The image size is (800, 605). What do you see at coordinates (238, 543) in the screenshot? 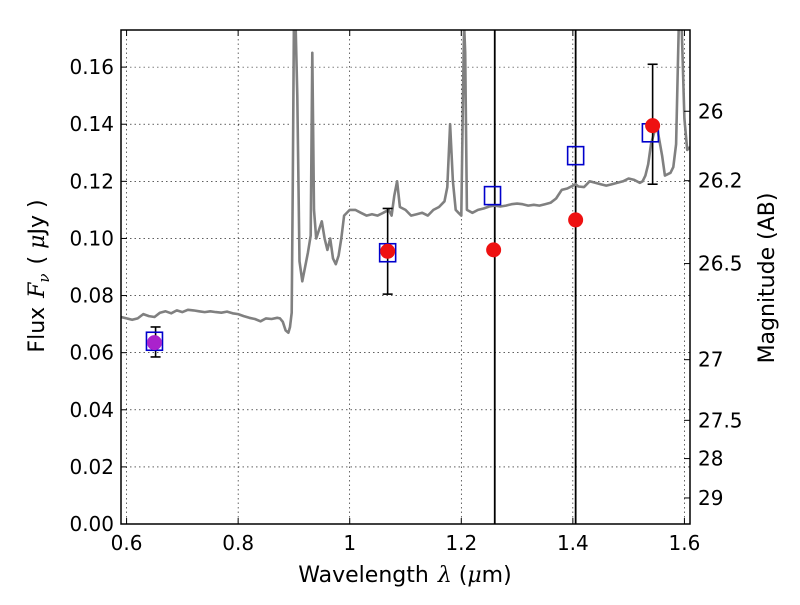
I see `x-tick-label: 0.8` at bounding box center [238, 543].